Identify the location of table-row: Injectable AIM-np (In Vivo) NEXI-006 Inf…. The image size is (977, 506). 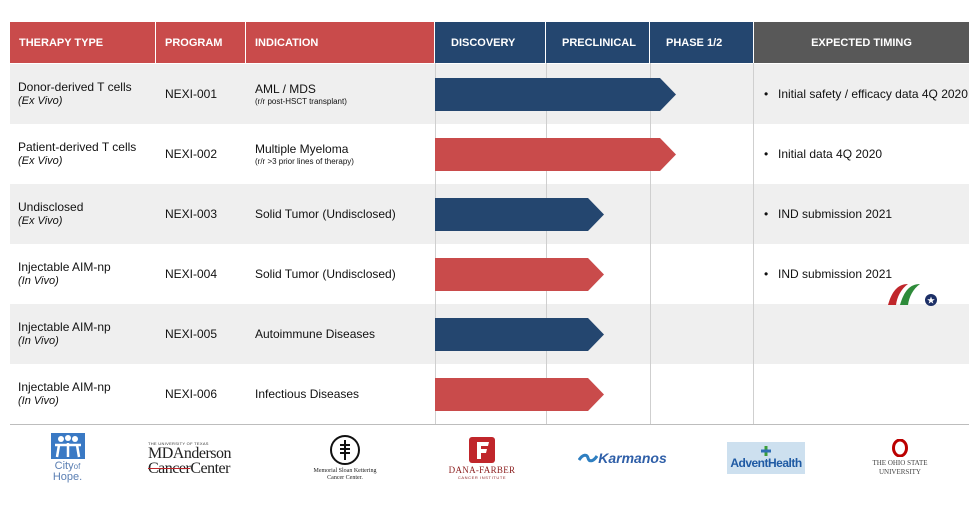
(489, 394).